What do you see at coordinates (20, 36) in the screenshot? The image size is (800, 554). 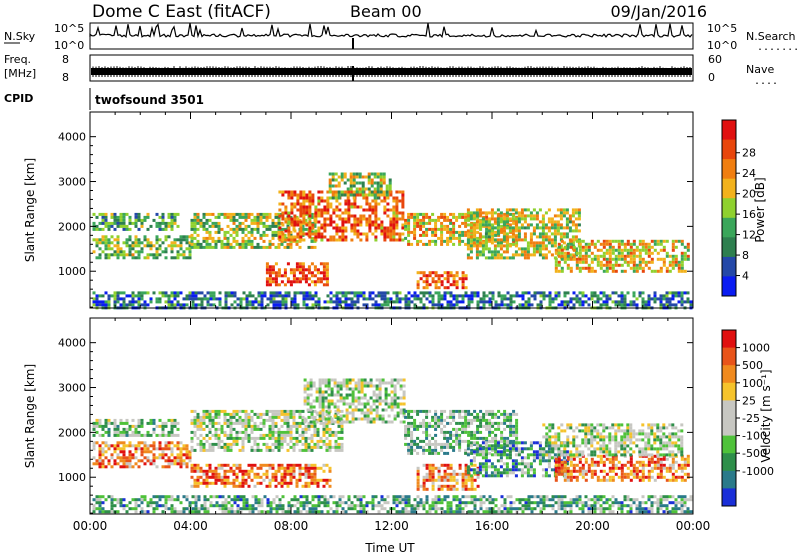 I see `nsky-label: N.Sky` at bounding box center [20, 36].